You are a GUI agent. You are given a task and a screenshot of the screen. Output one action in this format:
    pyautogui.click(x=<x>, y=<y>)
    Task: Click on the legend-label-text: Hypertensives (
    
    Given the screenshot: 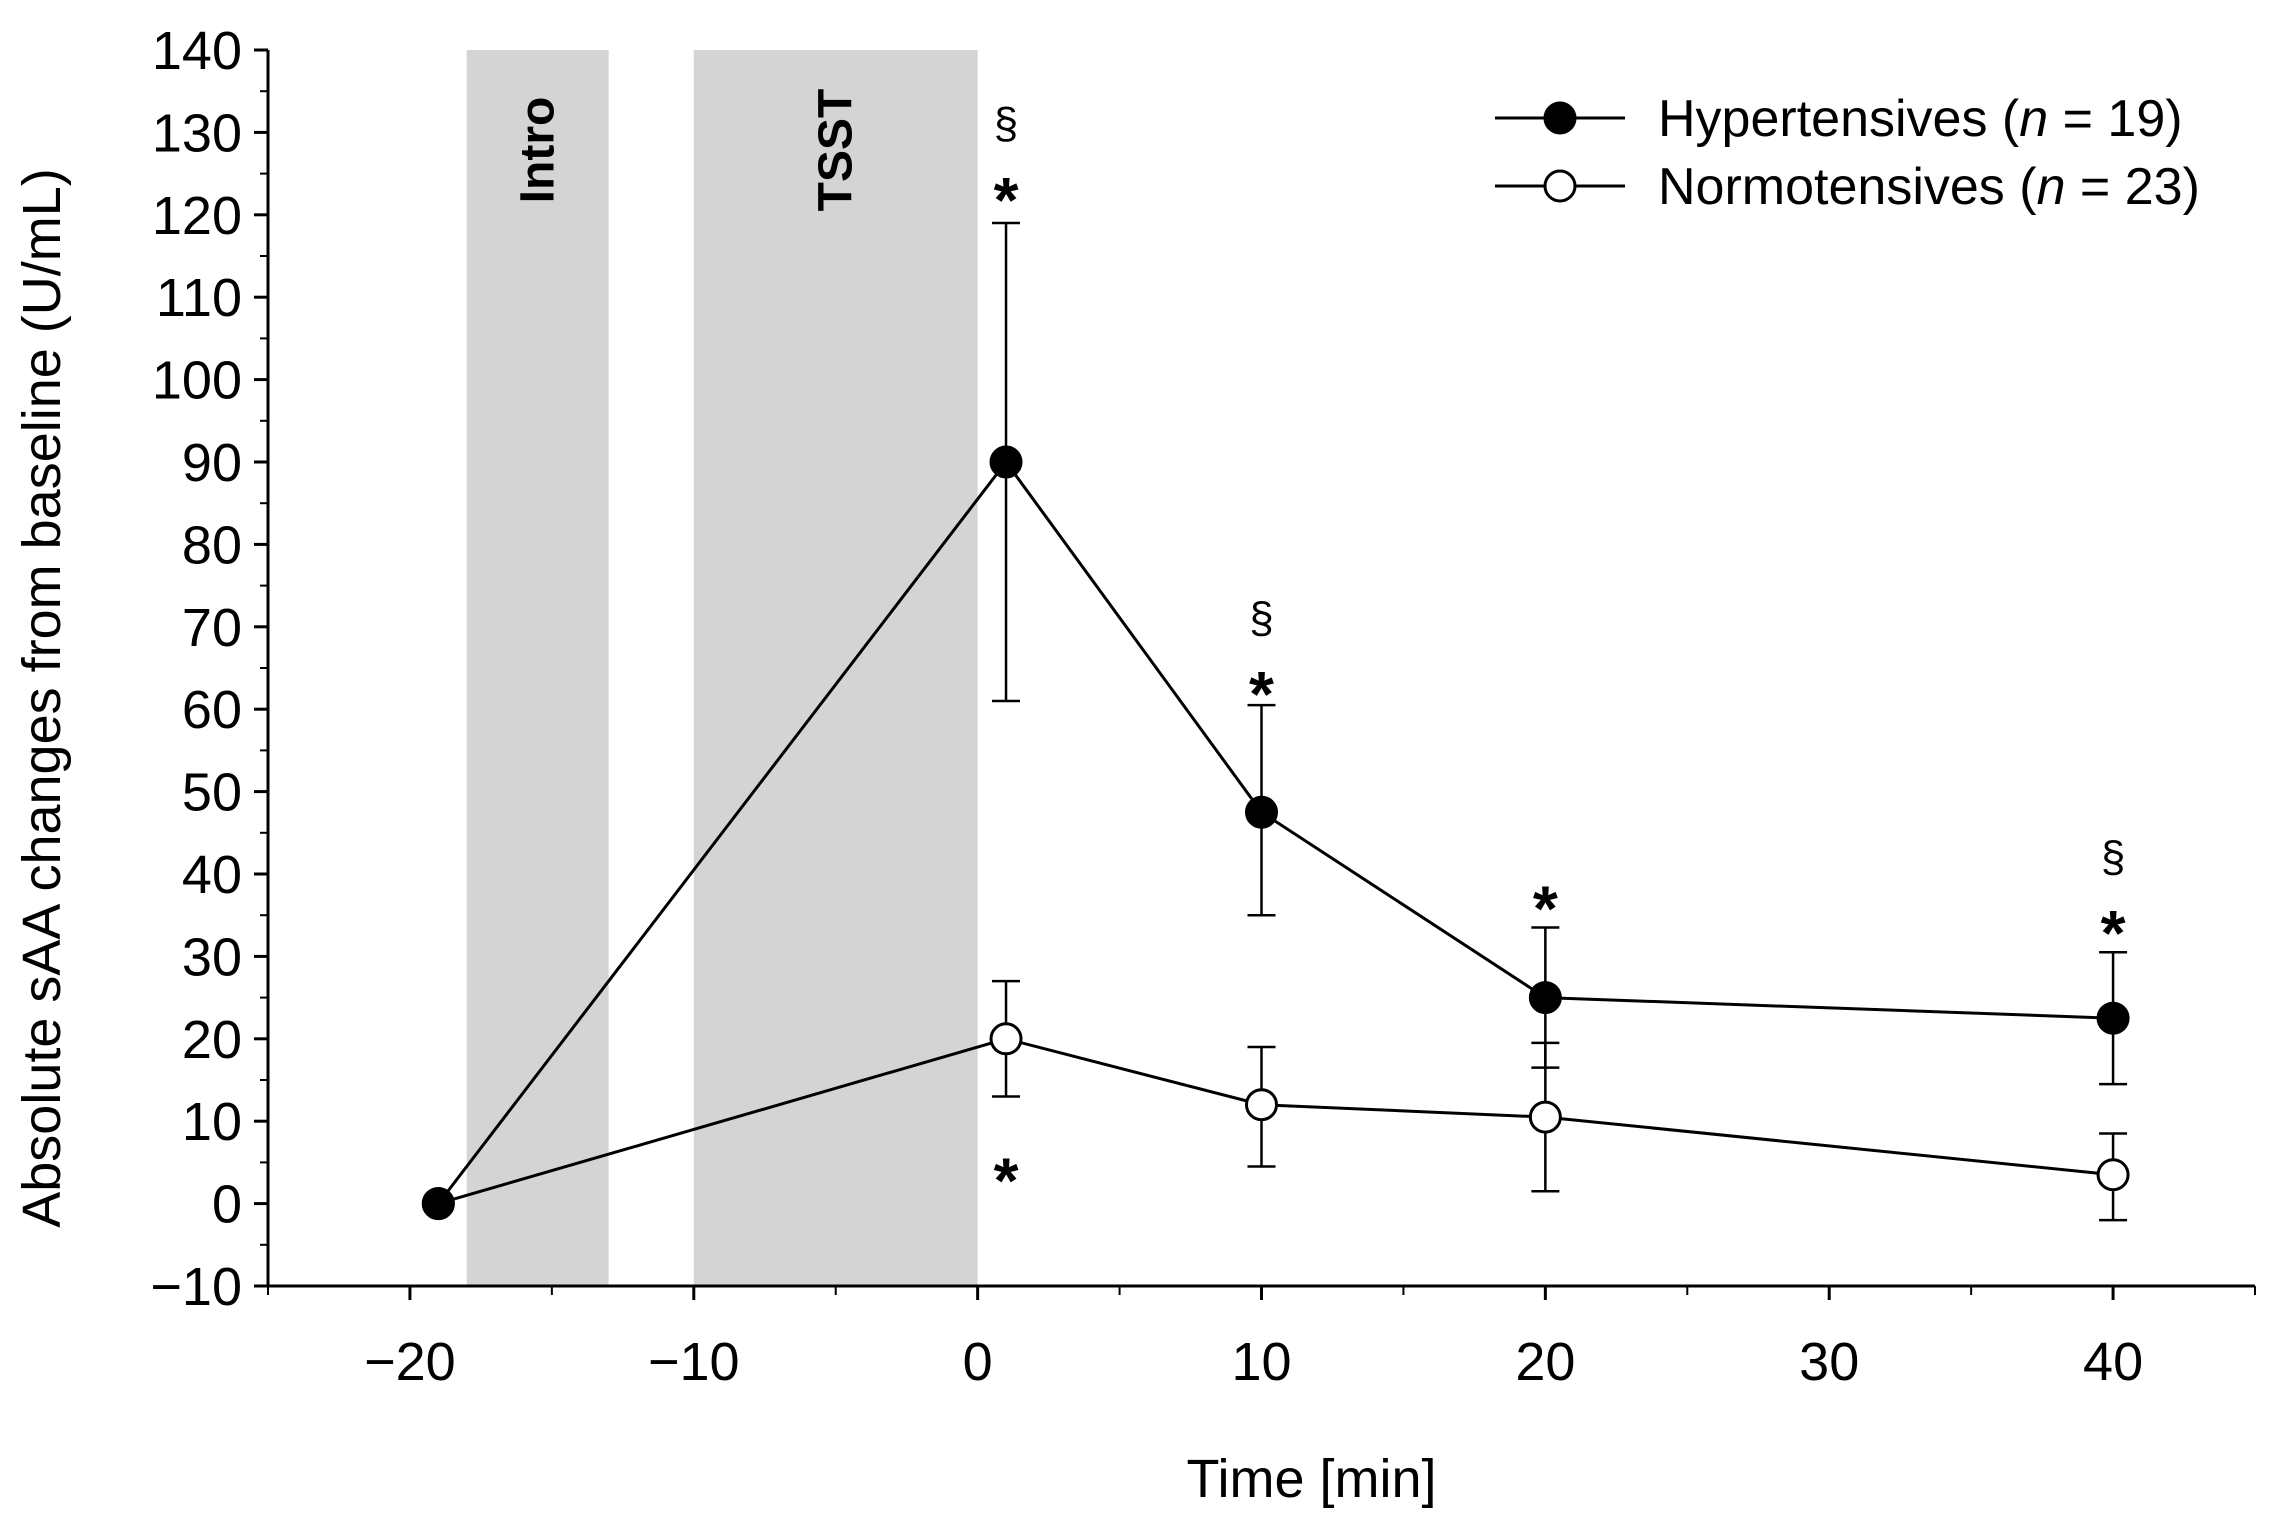 What is the action you would take?
    pyautogui.click(x=1839, y=119)
    